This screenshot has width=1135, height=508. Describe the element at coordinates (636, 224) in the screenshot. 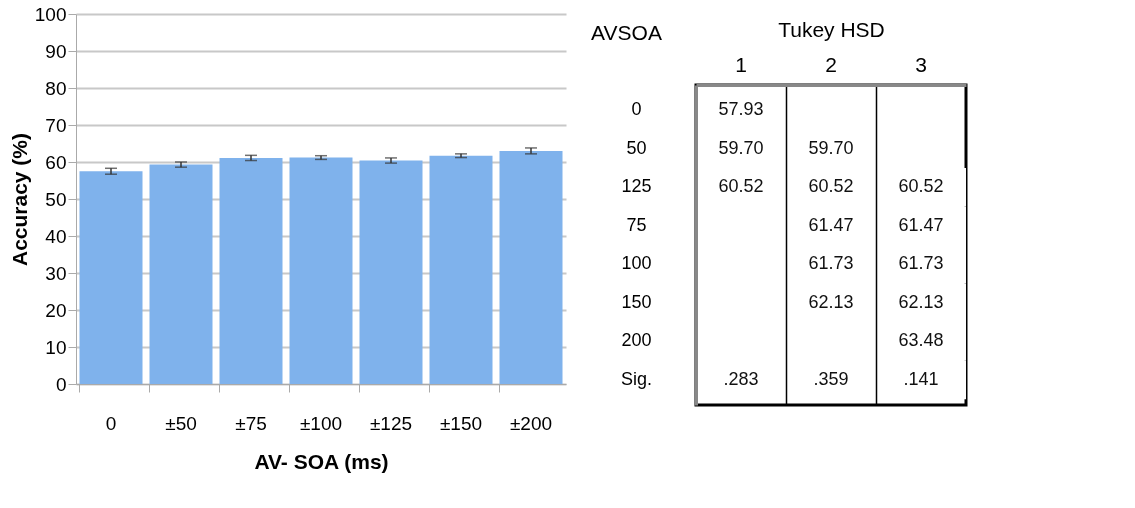

I see `y-tick-label: 75` at that location.